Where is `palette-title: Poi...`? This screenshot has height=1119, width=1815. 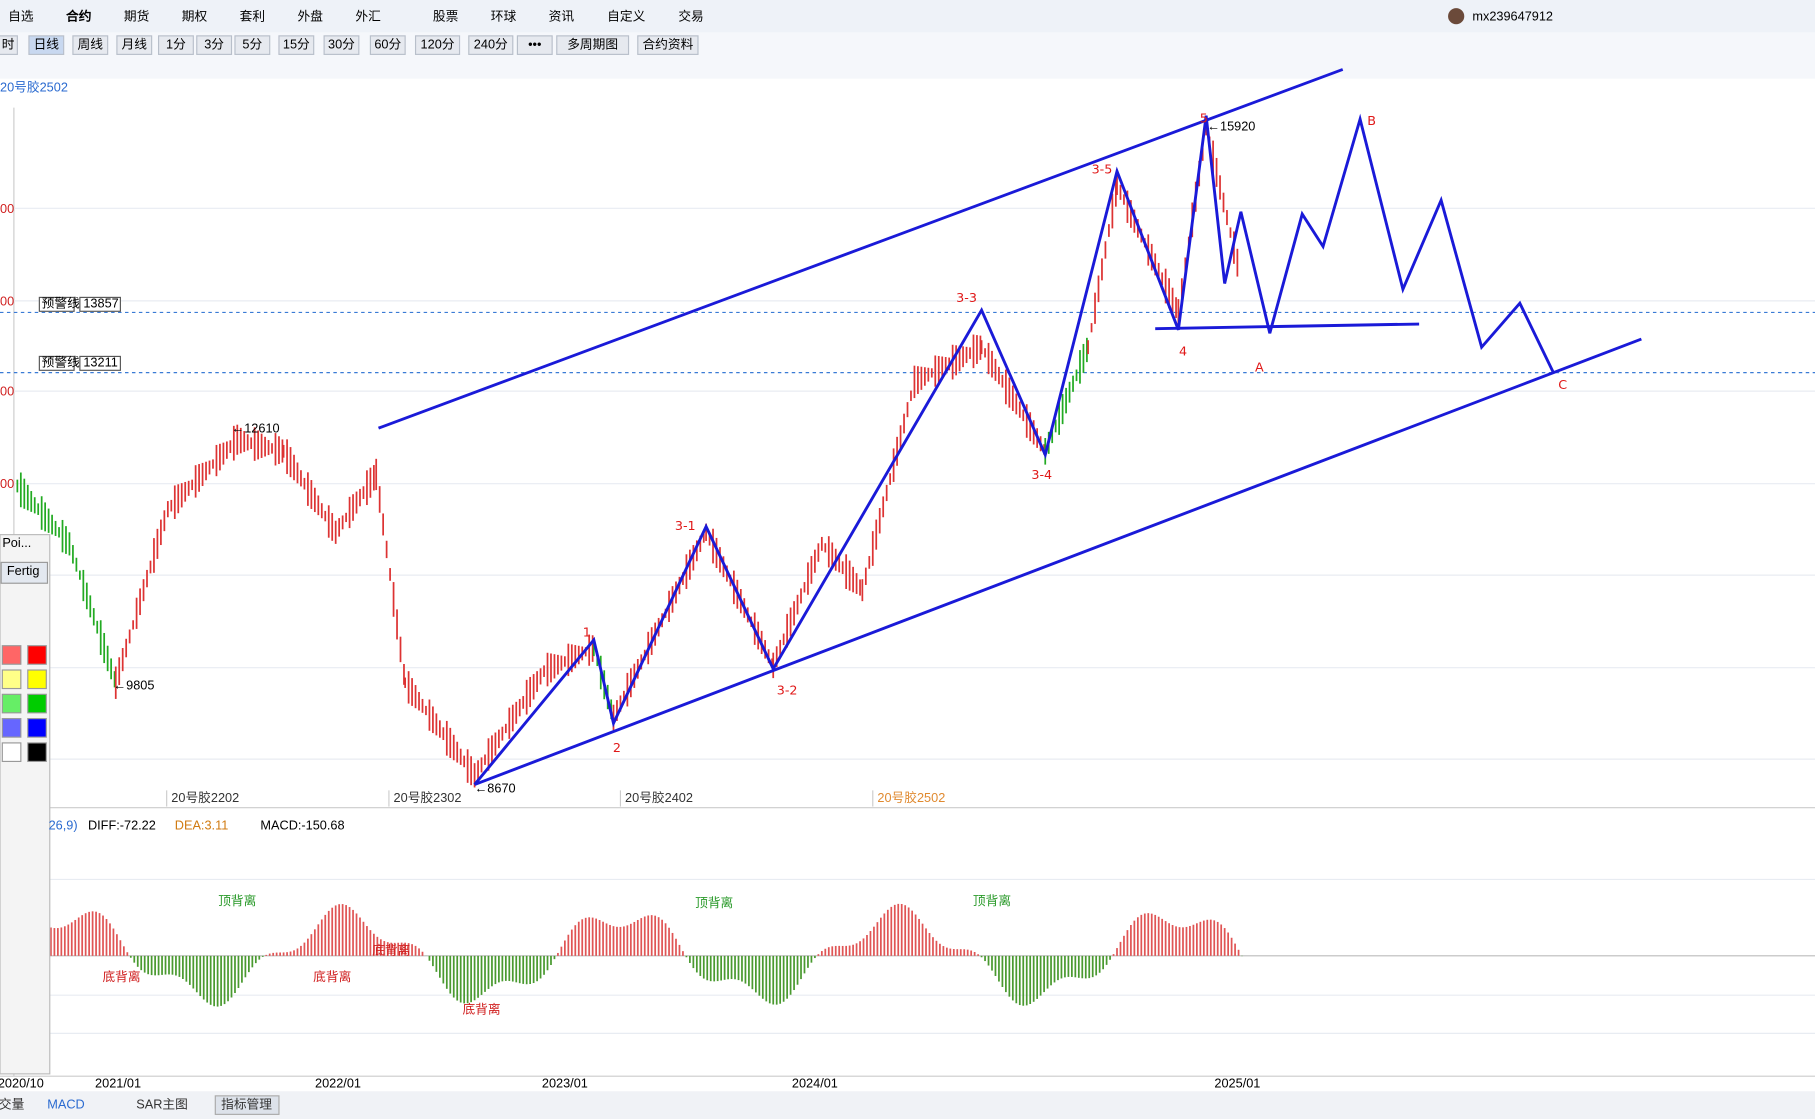
palette-title: Poi... is located at coordinates (16, 542).